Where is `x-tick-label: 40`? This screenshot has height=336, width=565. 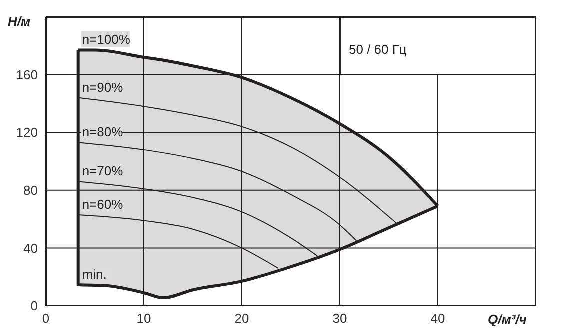 x-tick-label: 40 is located at coordinates (438, 318).